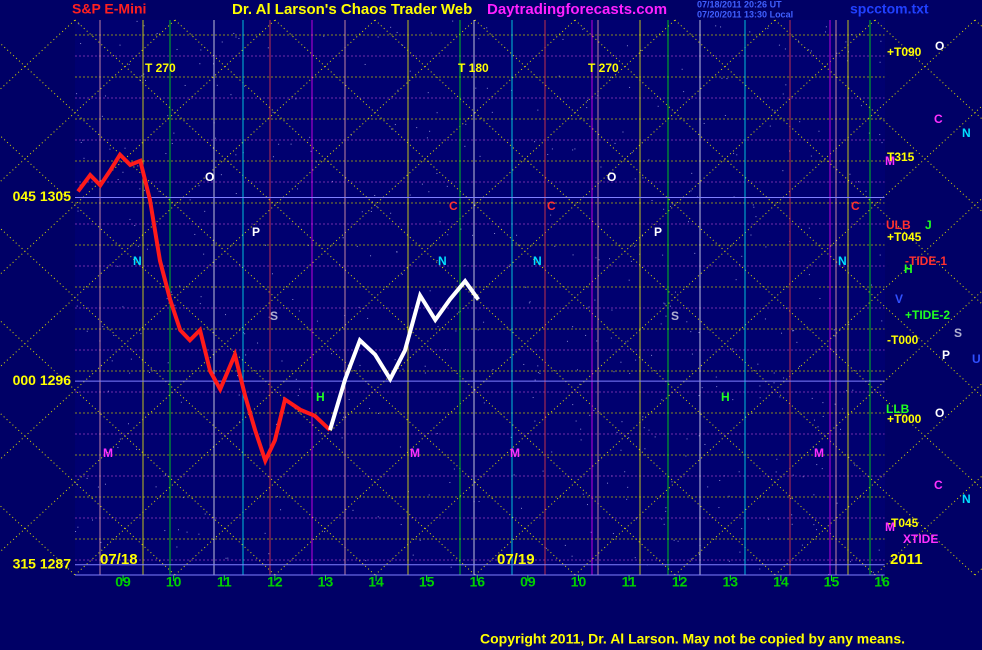  What do you see at coordinates (376, 582) in the screenshot?
I see `x-tick-label: 14` at bounding box center [376, 582].